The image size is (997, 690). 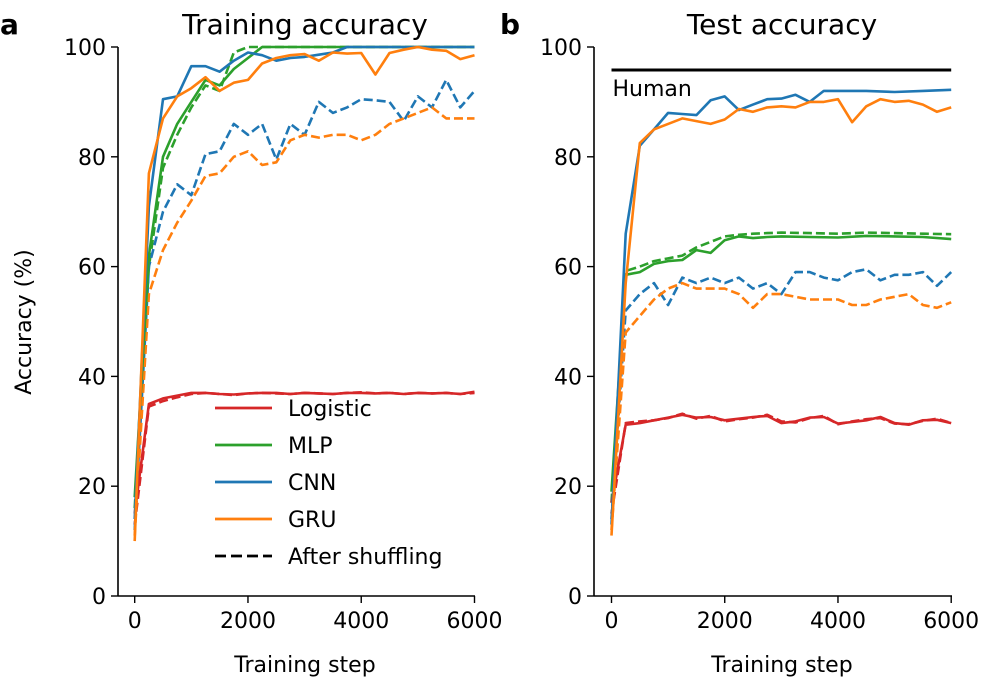 I want to click on legend-label: CNN, so click(x=312, y=483).